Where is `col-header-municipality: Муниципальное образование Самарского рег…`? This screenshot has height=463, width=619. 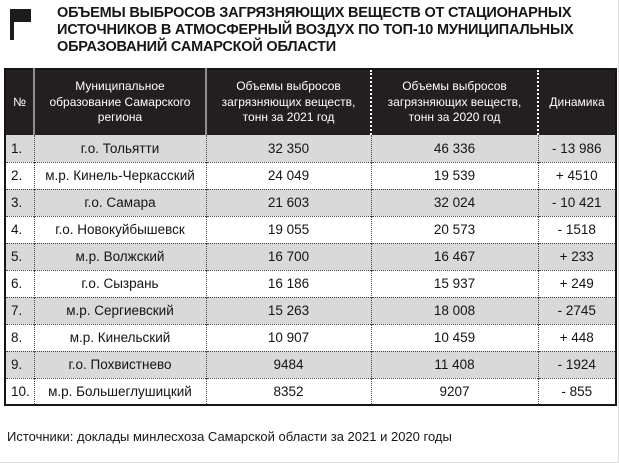 col-header-municipality: Муниципальное образование Самарского рег… is located at coordinates (119, 102).